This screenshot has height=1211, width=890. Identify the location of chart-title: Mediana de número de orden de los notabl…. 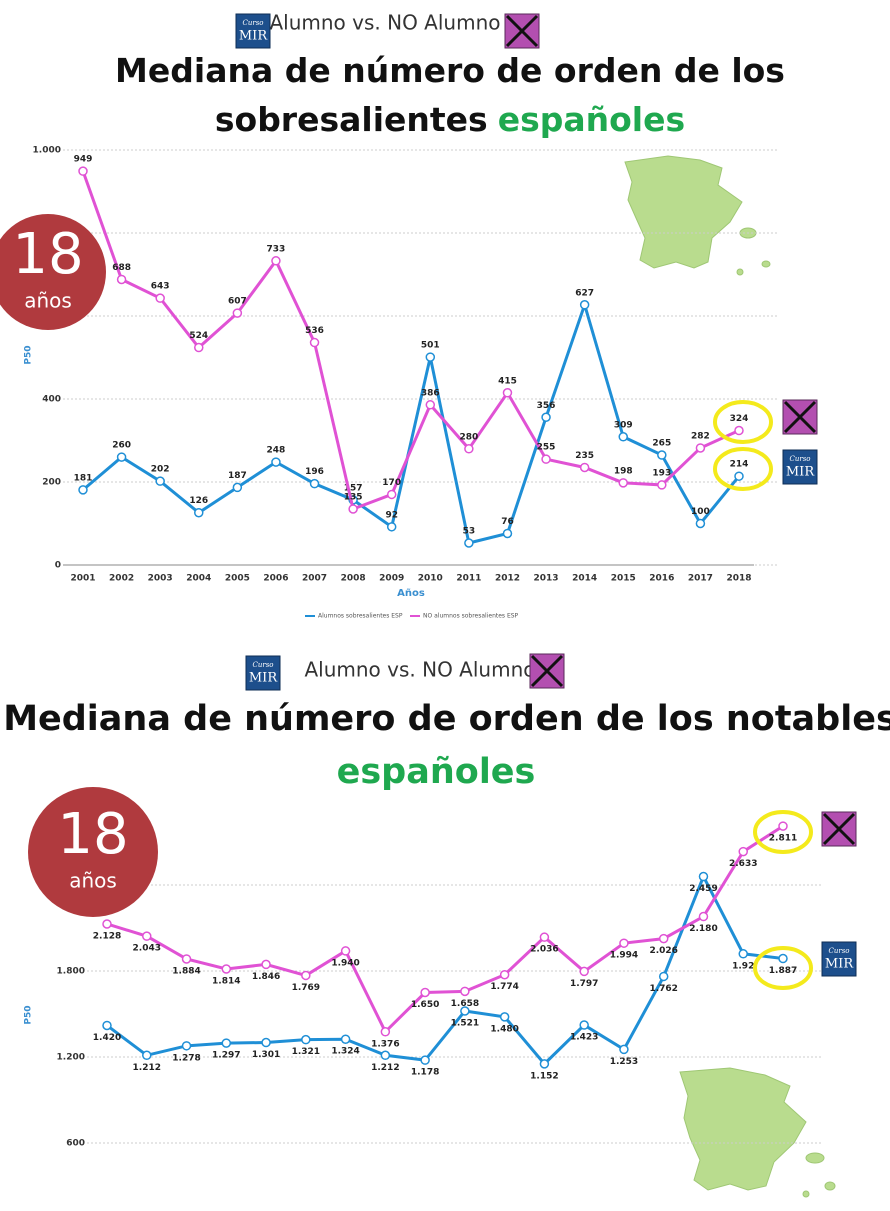
(446, 719).